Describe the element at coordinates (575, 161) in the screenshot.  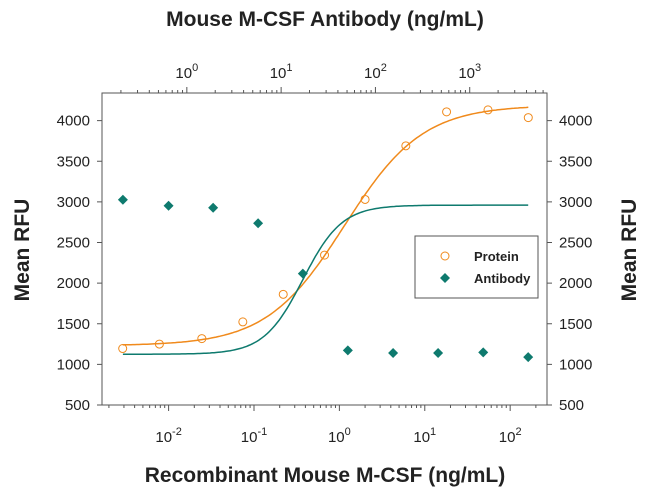
I see `y2-tick-label: 3500` at that location.